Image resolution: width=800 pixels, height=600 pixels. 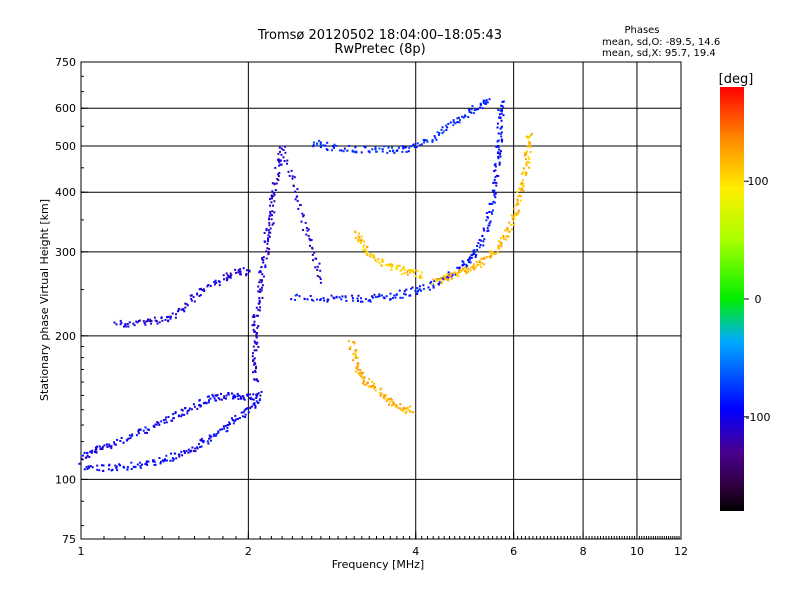 What do you see at coordinates (758, 181) in the screenshot?
I see `colorbar-tick-label: 100` at bounding box center [758, 181].